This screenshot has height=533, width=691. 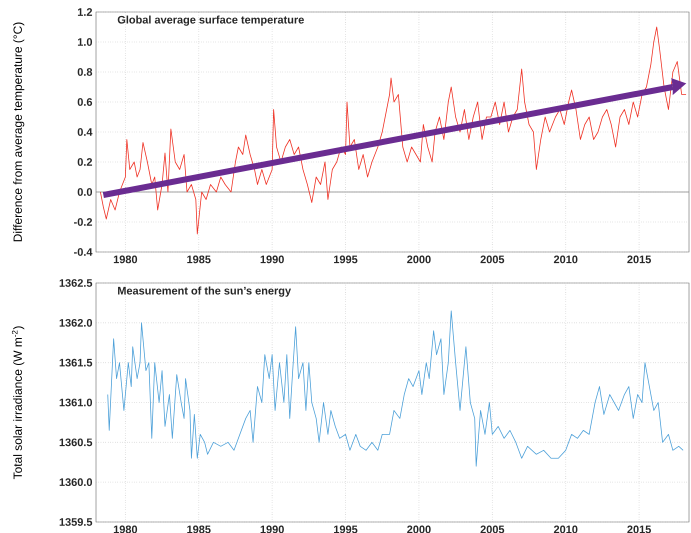 What do you see at coordinates (85, 72) in the screenshot?
I see `y-tick-label: 0.8` at bounding box center [85, 72].